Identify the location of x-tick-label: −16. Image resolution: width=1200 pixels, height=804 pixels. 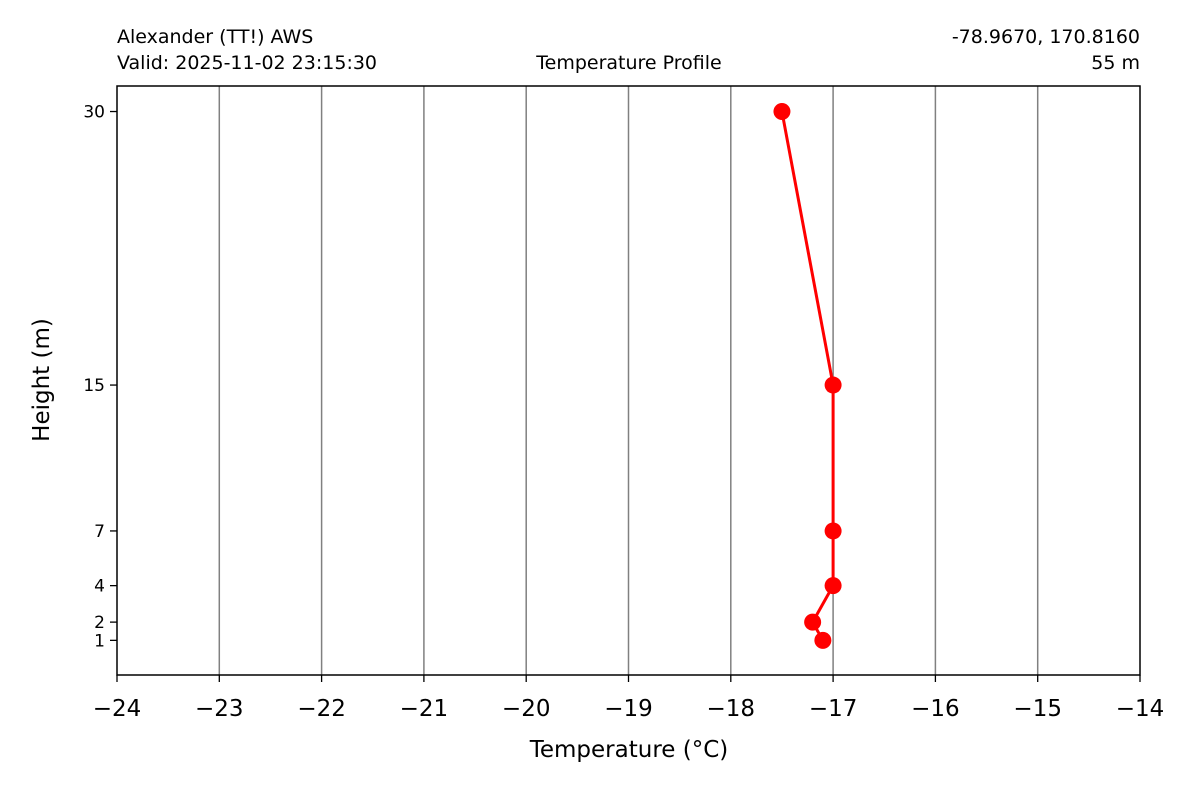
(935, 709).